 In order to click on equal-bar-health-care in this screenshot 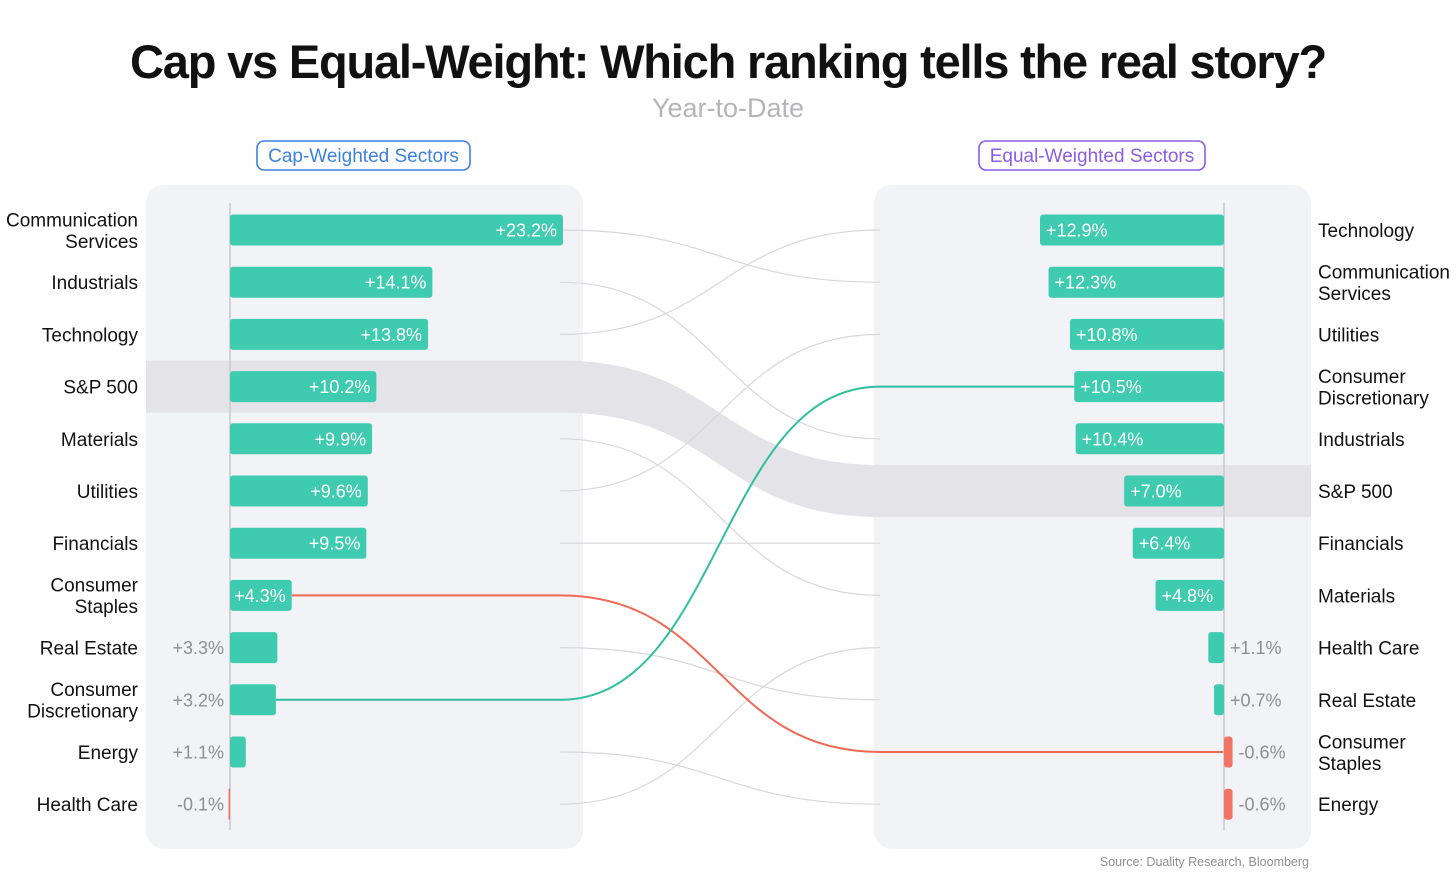, I will do `click(1216, 648)`.